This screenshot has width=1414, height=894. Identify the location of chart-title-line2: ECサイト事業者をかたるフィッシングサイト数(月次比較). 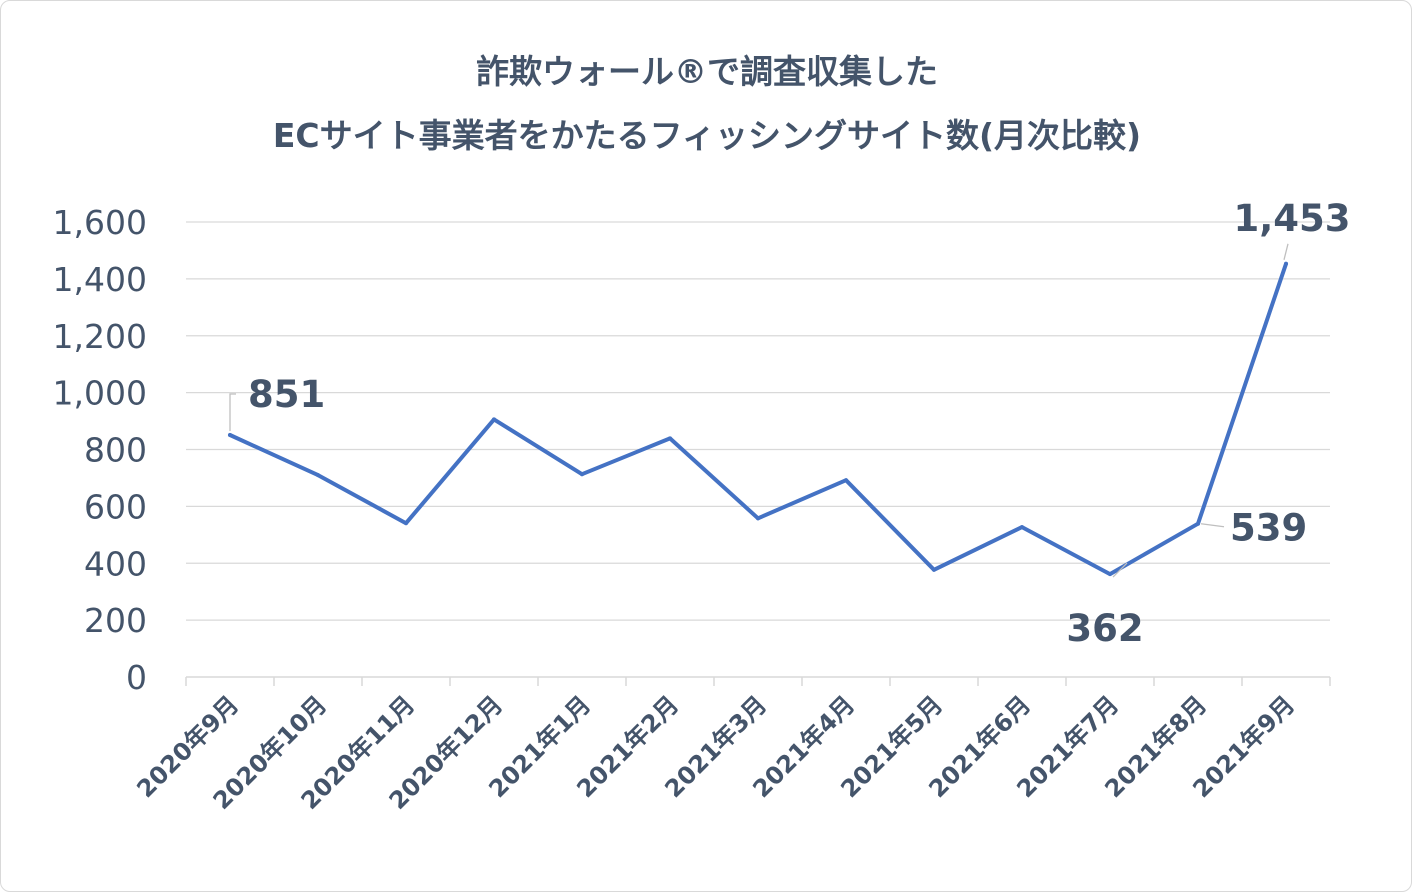
(707, 135).